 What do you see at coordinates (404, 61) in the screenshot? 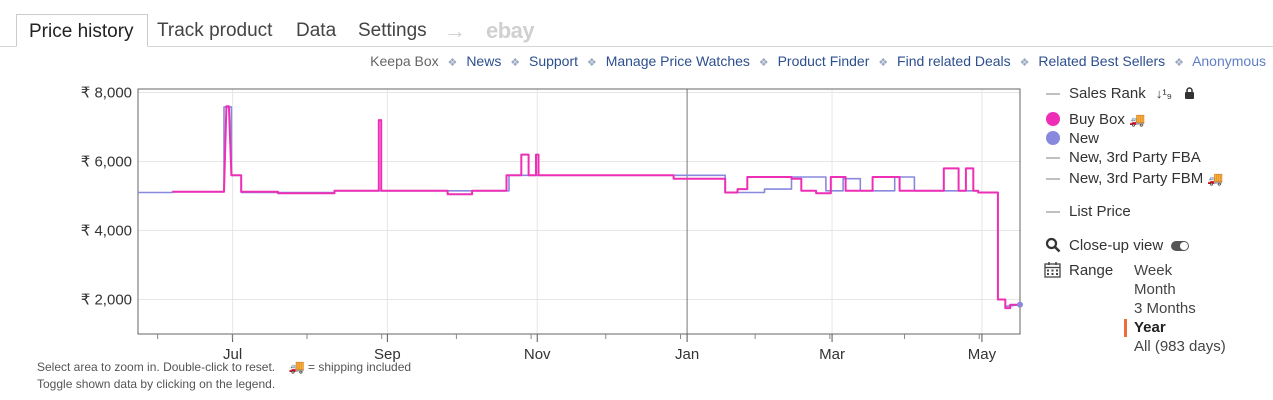
I see `link-keepa-box: Keepa Box` at bounding box center [404, 61].